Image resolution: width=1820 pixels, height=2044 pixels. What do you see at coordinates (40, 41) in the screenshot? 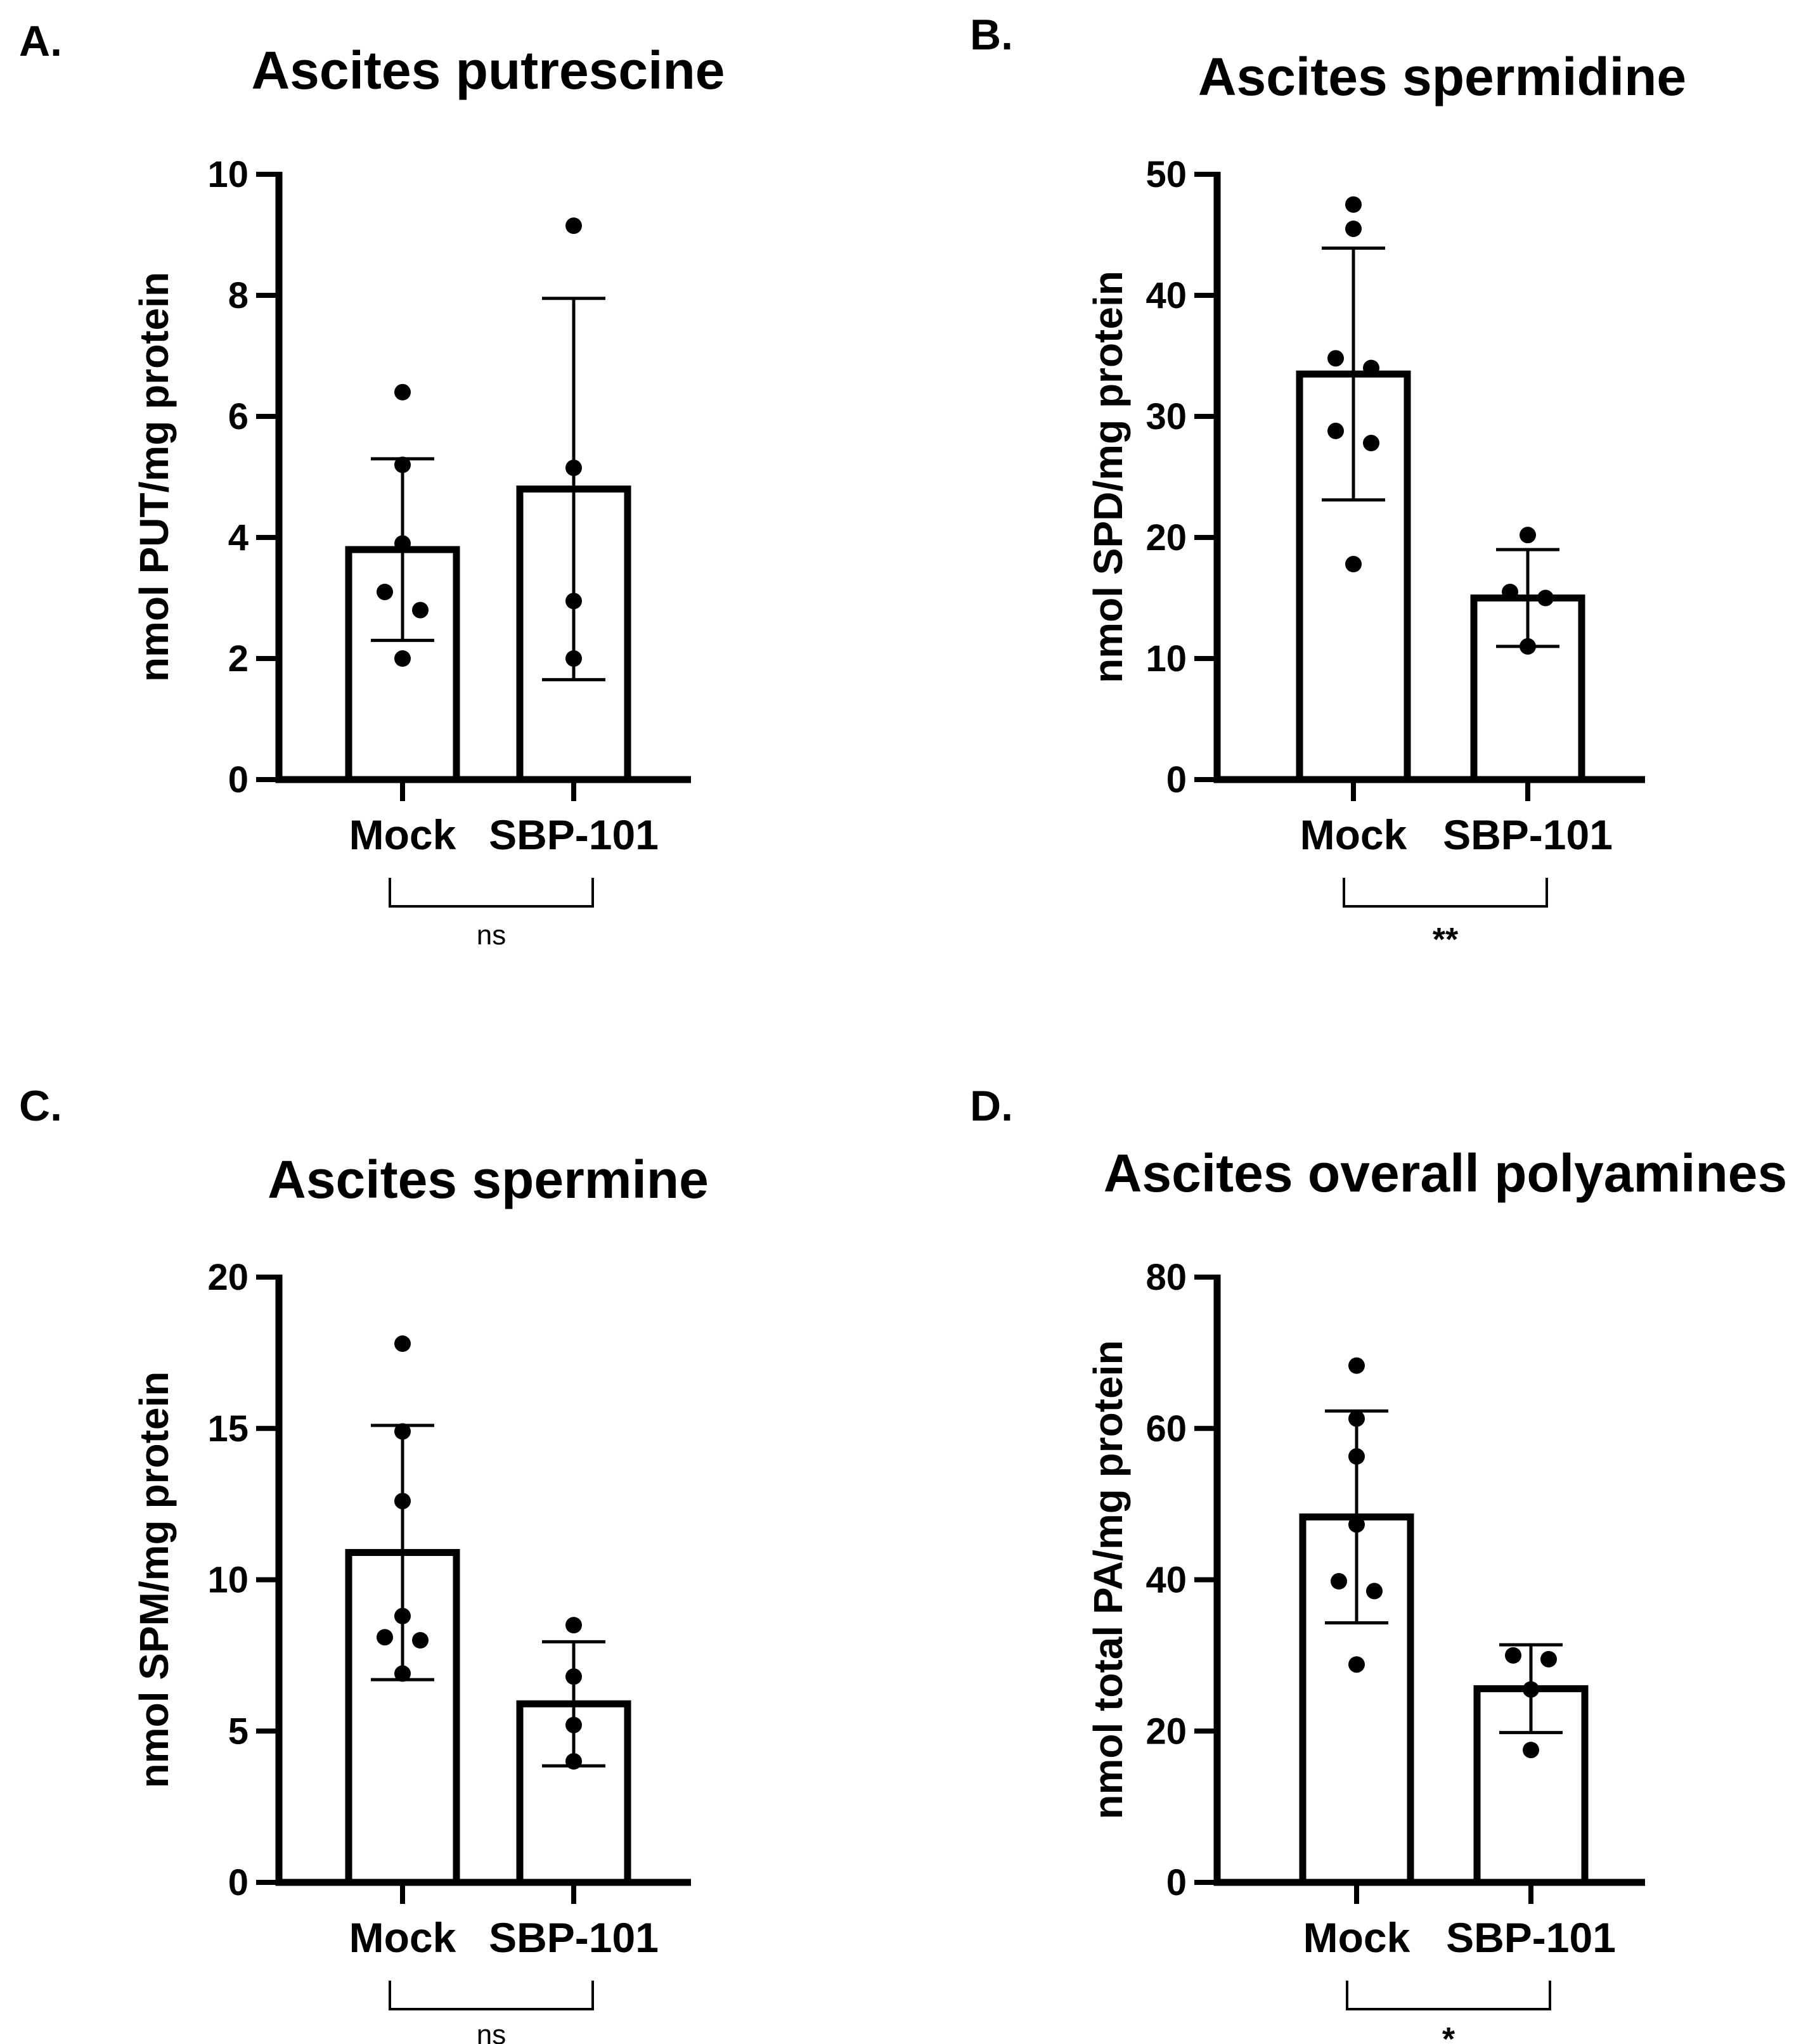
I see `panel-label: A.` at bounding box center [40, 41].